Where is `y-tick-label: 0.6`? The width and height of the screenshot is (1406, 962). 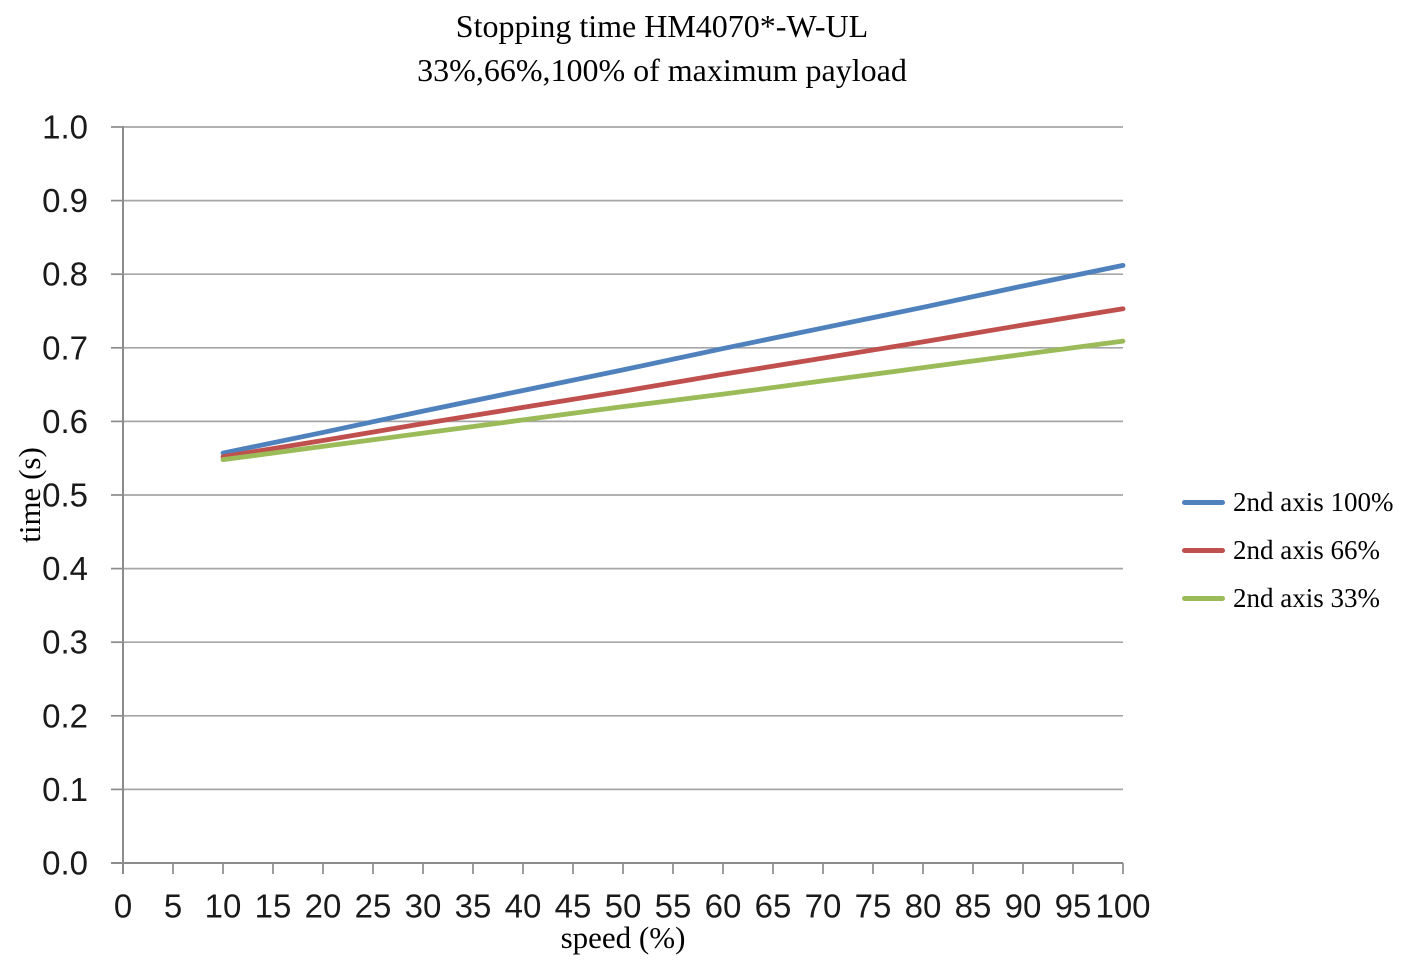 y-tick-label: 0.6 is located at coordinates (65, 421).